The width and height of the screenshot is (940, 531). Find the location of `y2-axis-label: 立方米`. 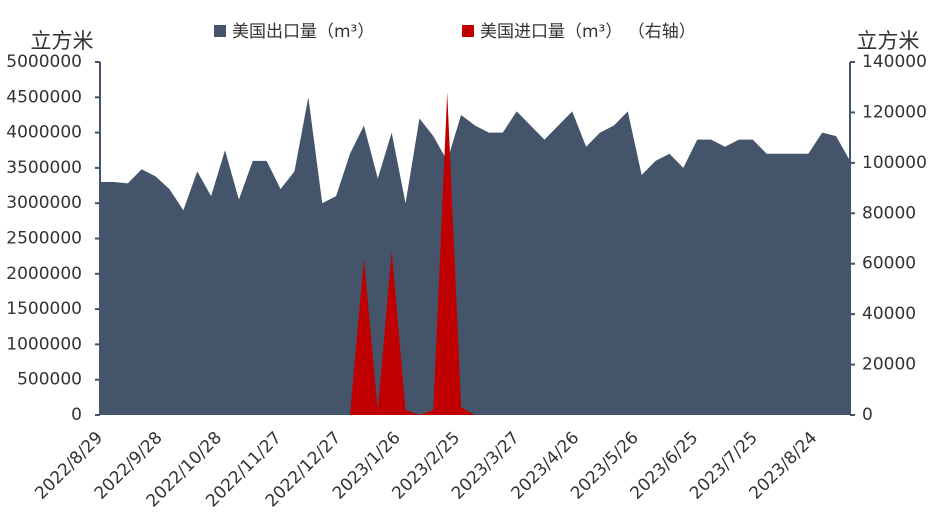

y2-axis-label: 立方米 is located at coordinates (888, 41).